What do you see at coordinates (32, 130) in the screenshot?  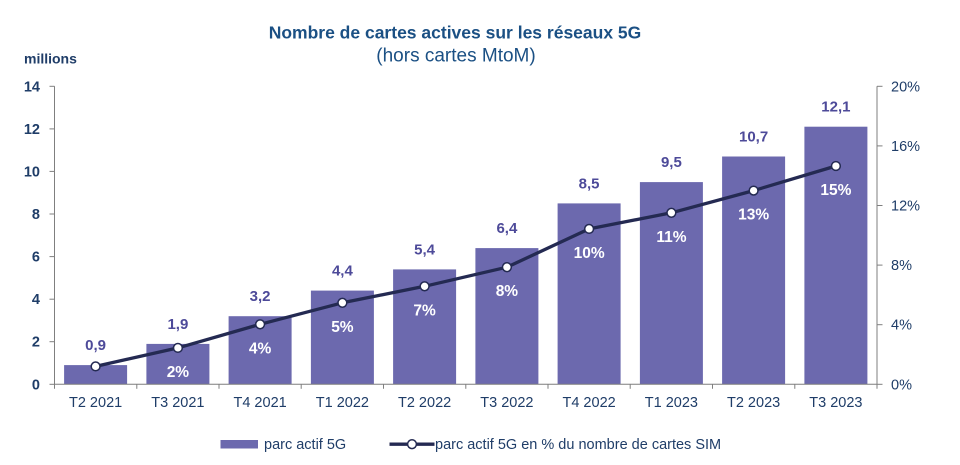 I see `svg-text: 12` at bounding box center [32, 130].